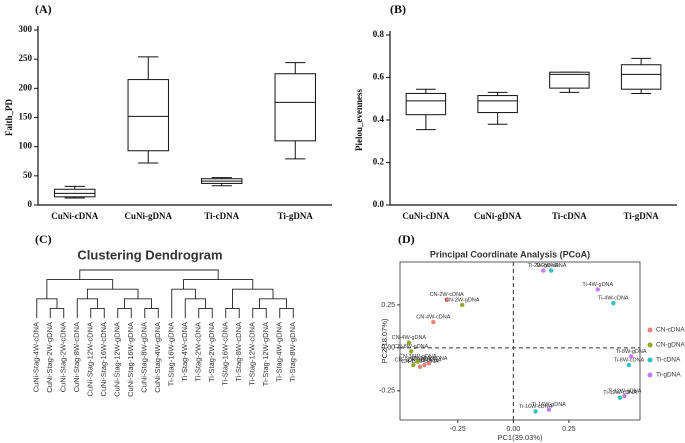 The image size is (685, 443). What do you see at coordinates (265, 354) in the screenshot?
I see `leaf-label: Ti-Stag-12W-gDNA` at bounding box center [265, 354].